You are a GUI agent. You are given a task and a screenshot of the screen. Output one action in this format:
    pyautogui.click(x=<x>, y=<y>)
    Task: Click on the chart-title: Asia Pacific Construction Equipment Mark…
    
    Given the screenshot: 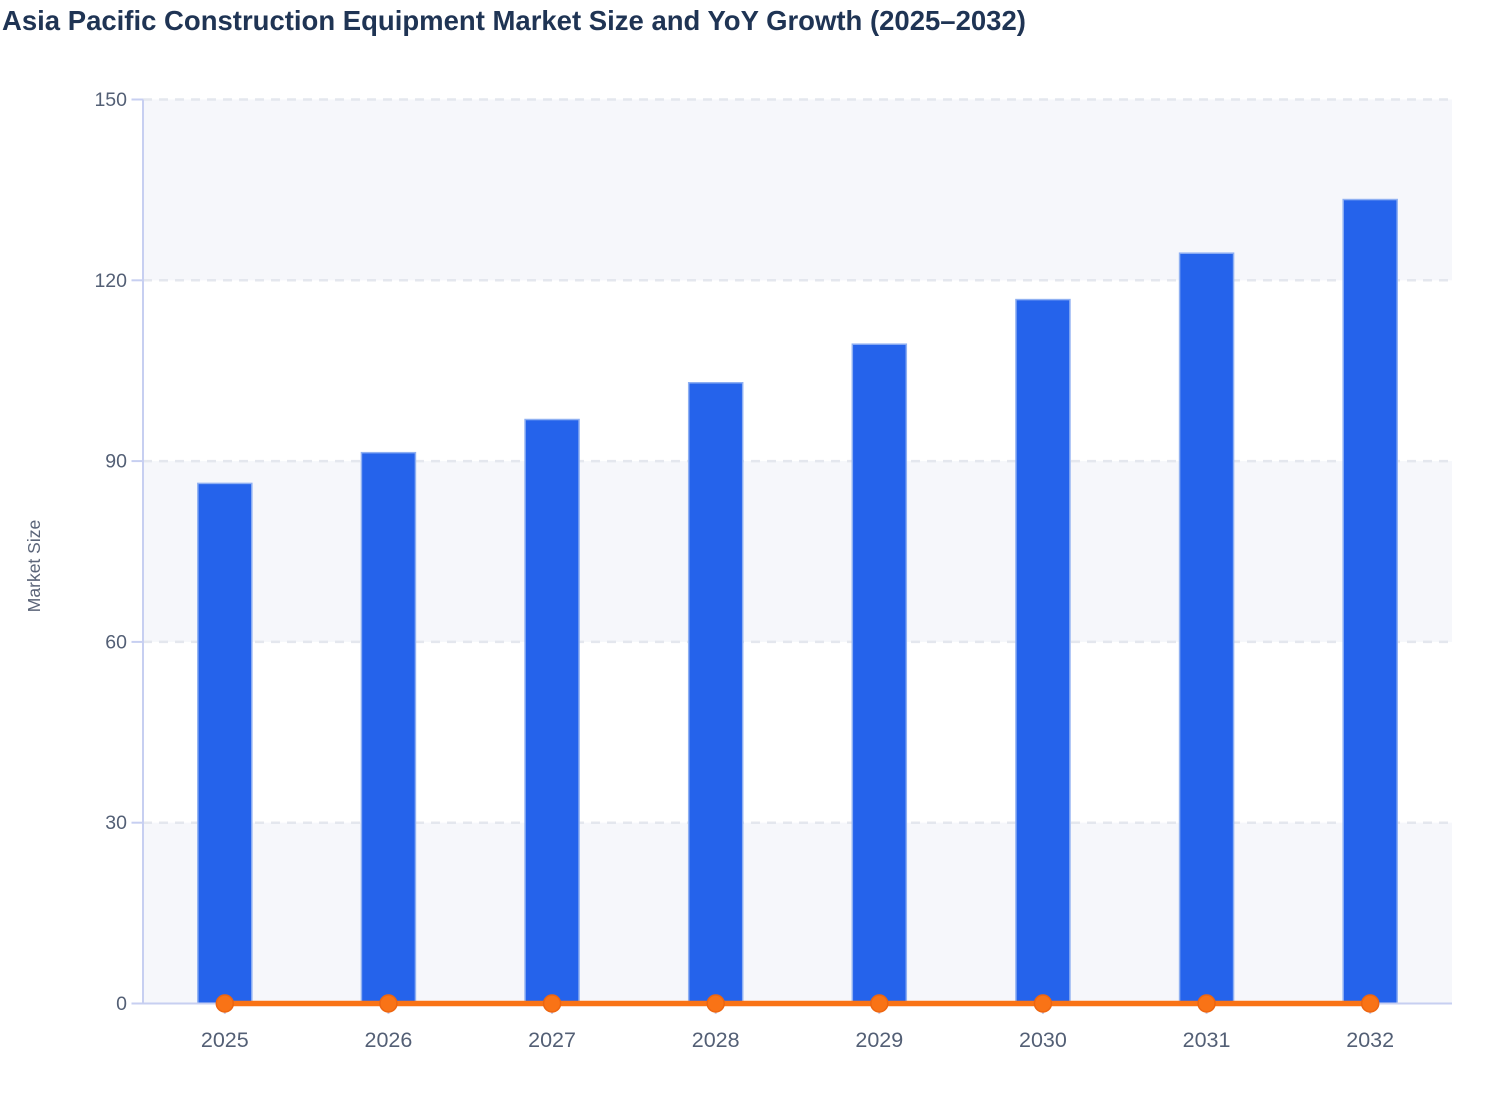 What is the action you would take?
    pyautogui.click(x=514, y=20)
    